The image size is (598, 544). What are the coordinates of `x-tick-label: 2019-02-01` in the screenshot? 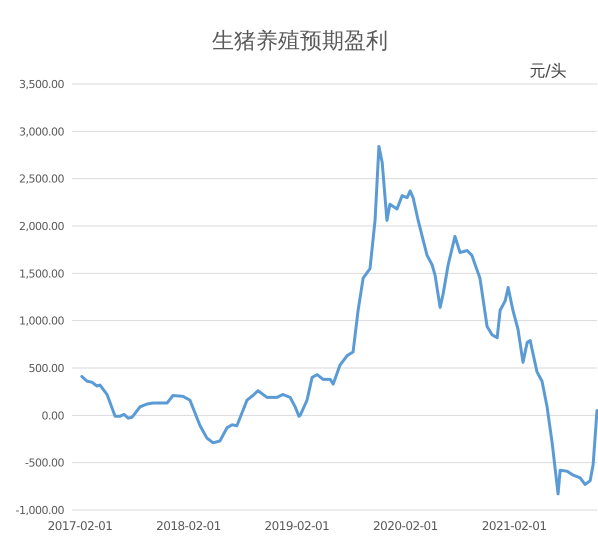 It's located at (297, 526).